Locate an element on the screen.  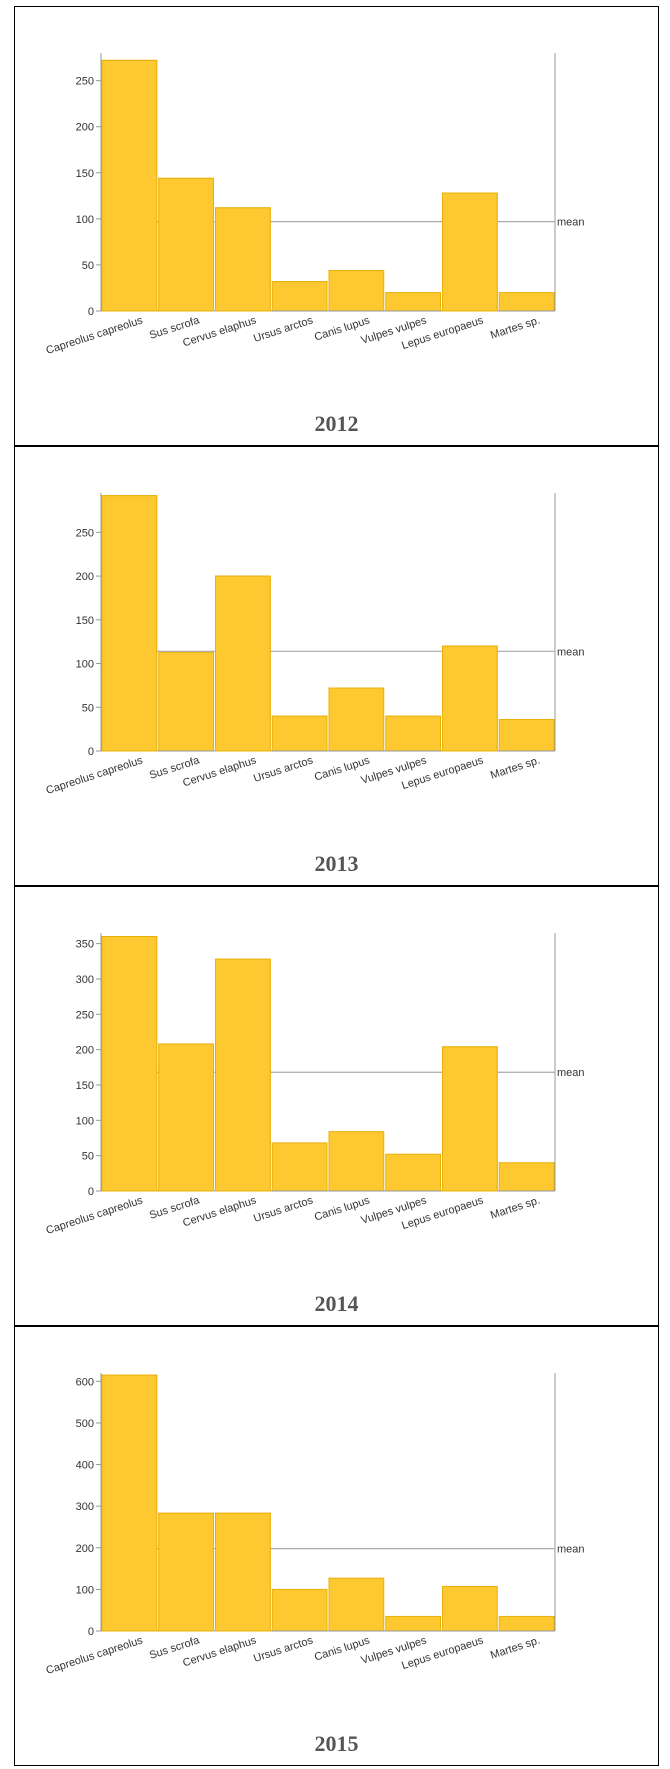
y-tick-label: 600 is located at coordinates (85, 1382).